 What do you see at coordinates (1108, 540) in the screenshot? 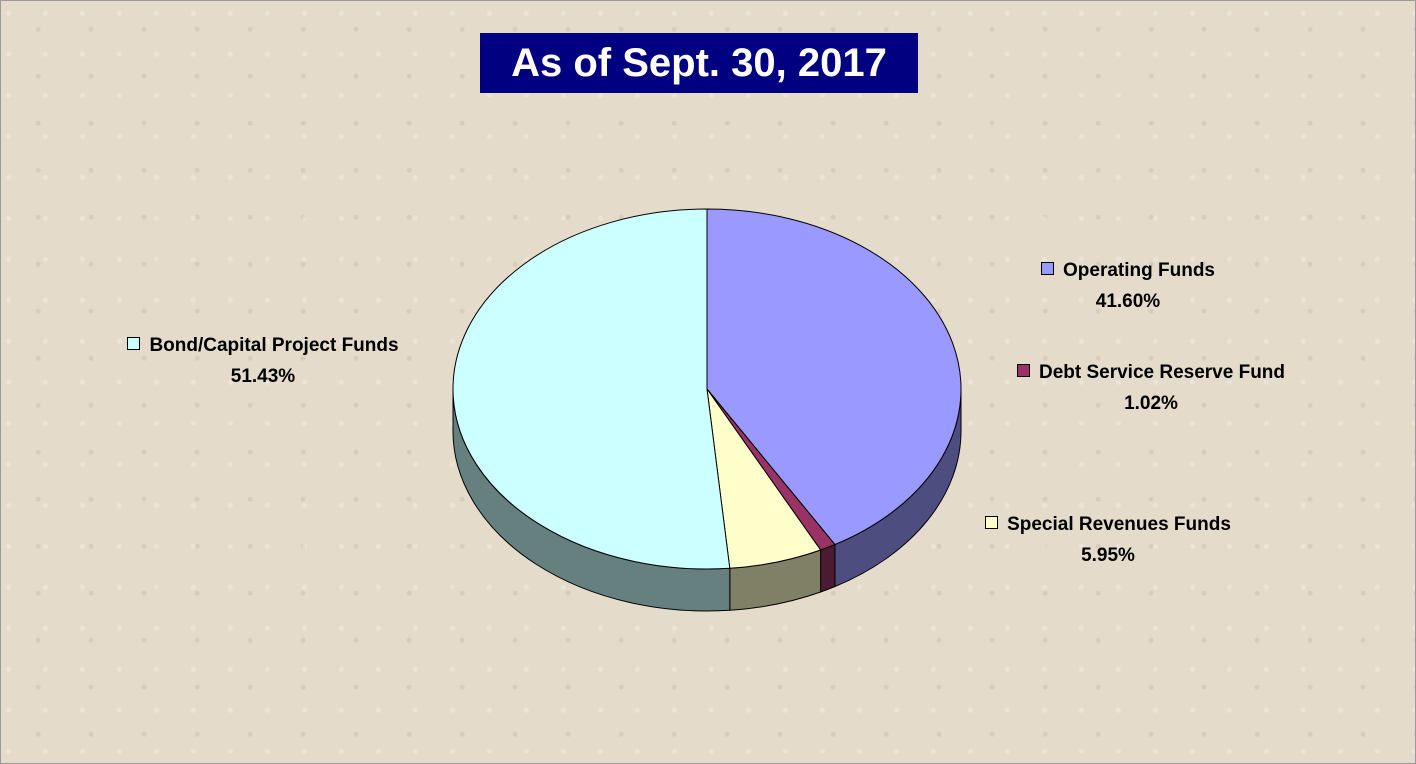
I see `data-label: Special Revenues Funds 5.95%` at bounding box center [1108, 540].